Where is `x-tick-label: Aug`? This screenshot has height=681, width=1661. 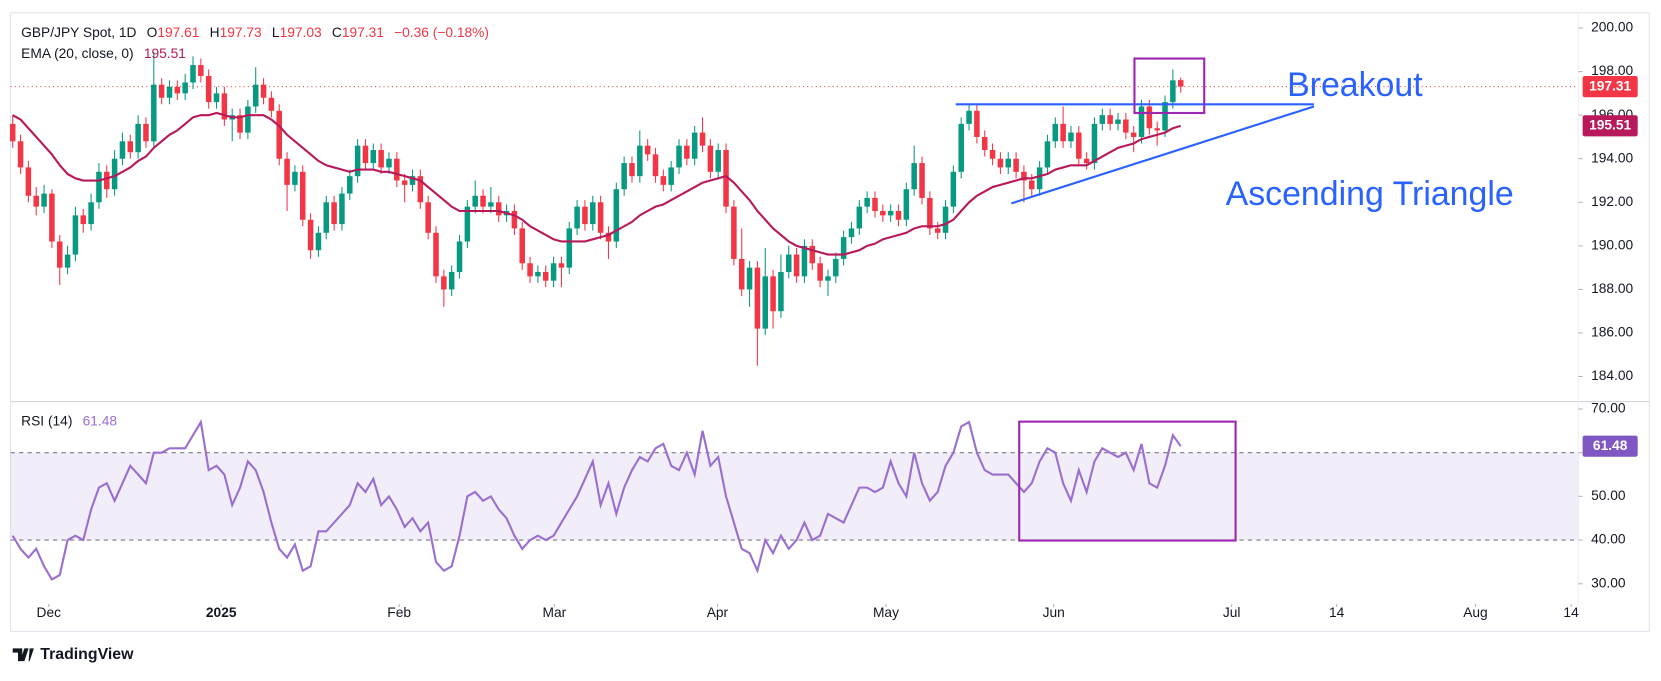
x-tick-label: Aug is located at coordinates (1475, 612).